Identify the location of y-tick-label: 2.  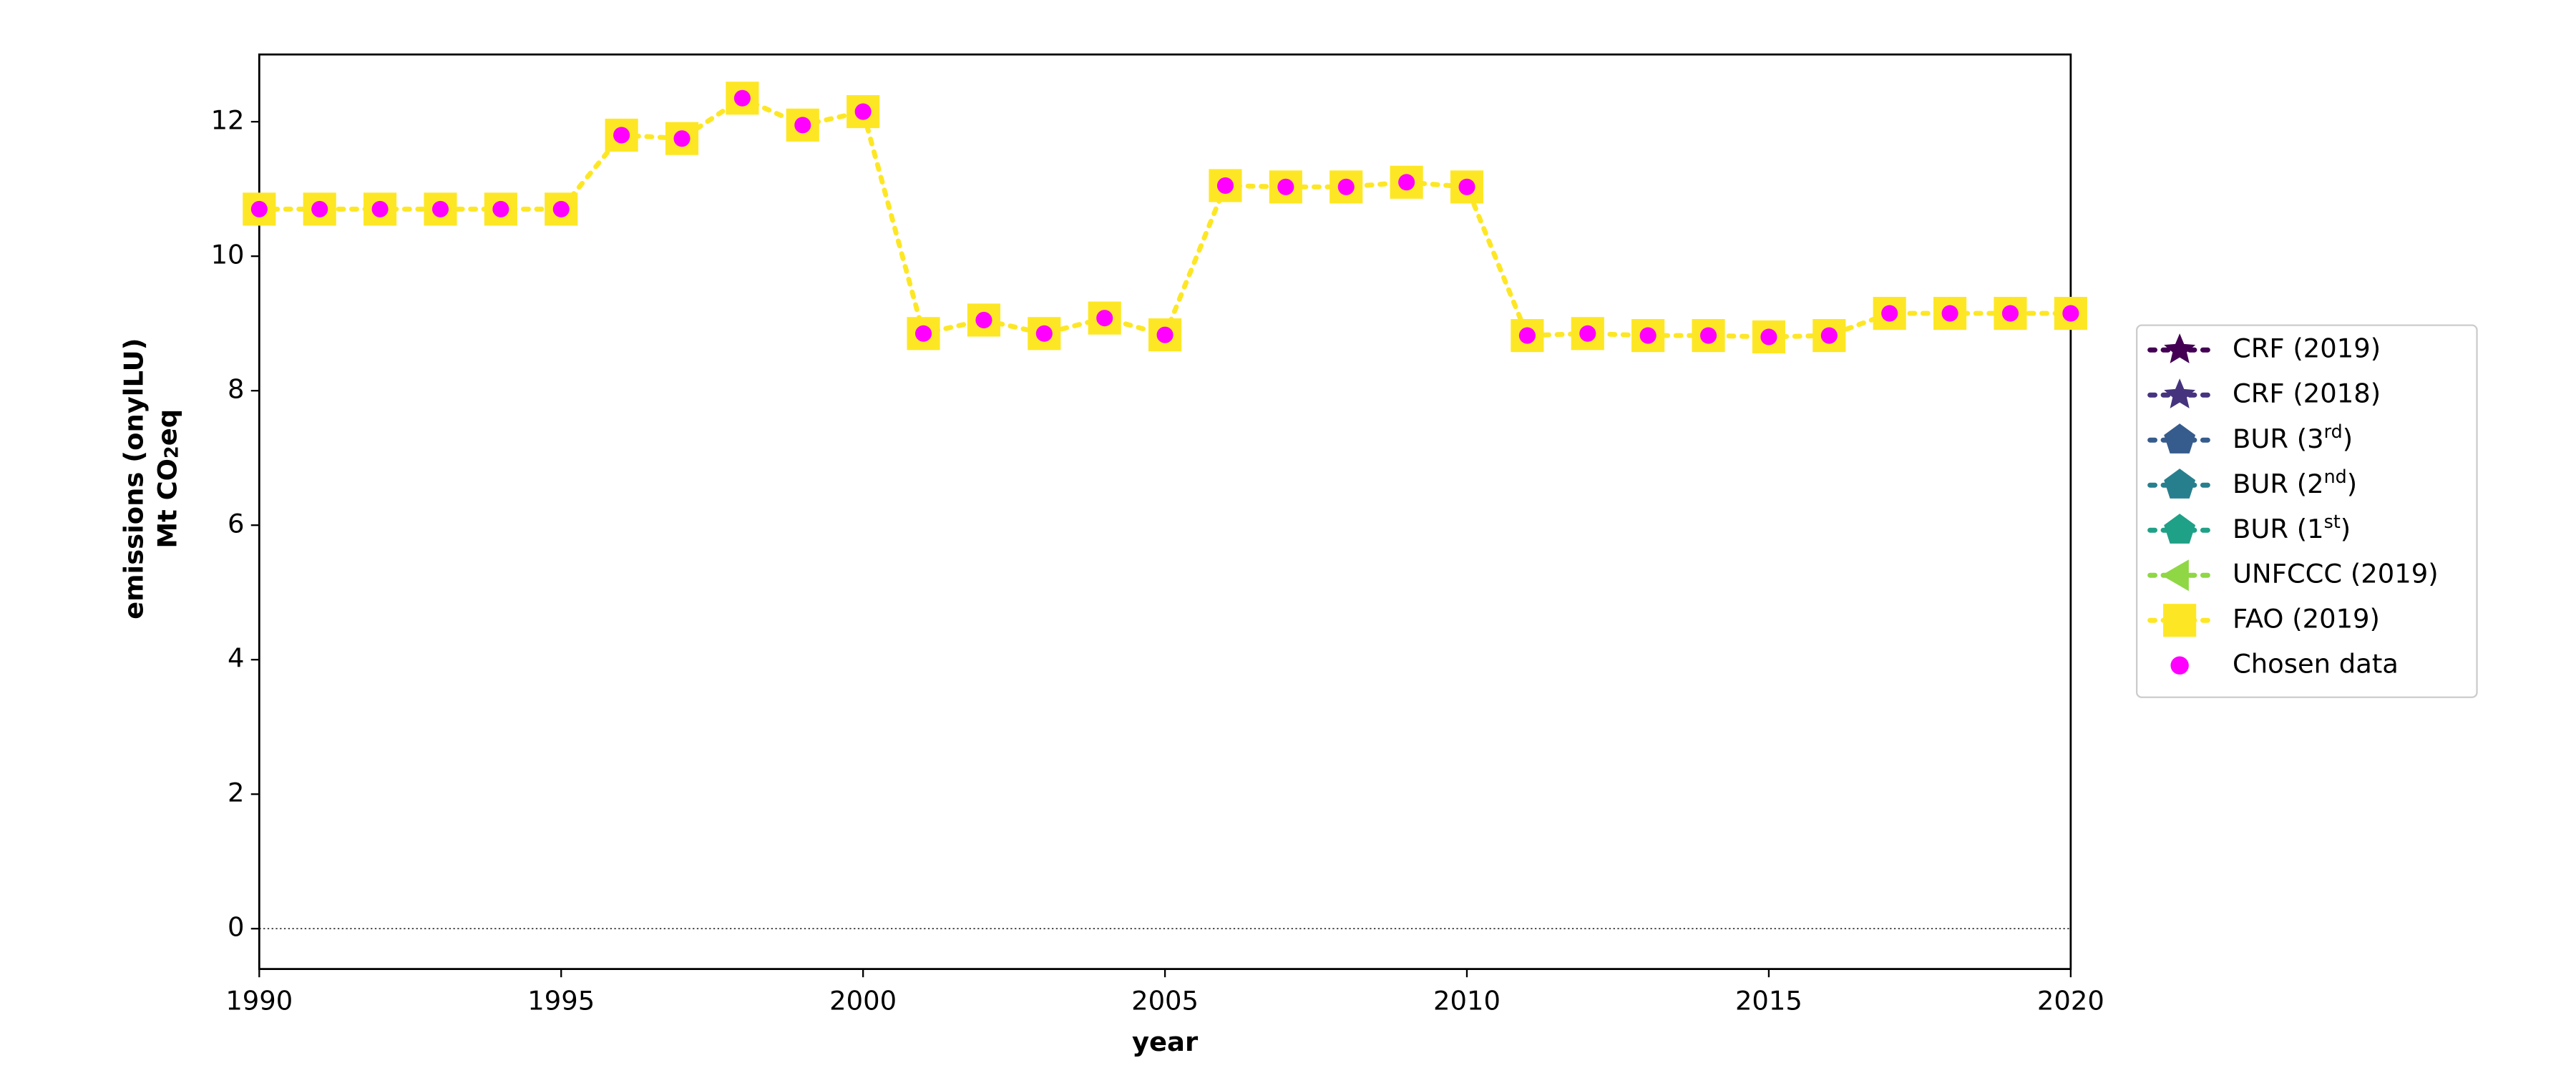
(236, 793).